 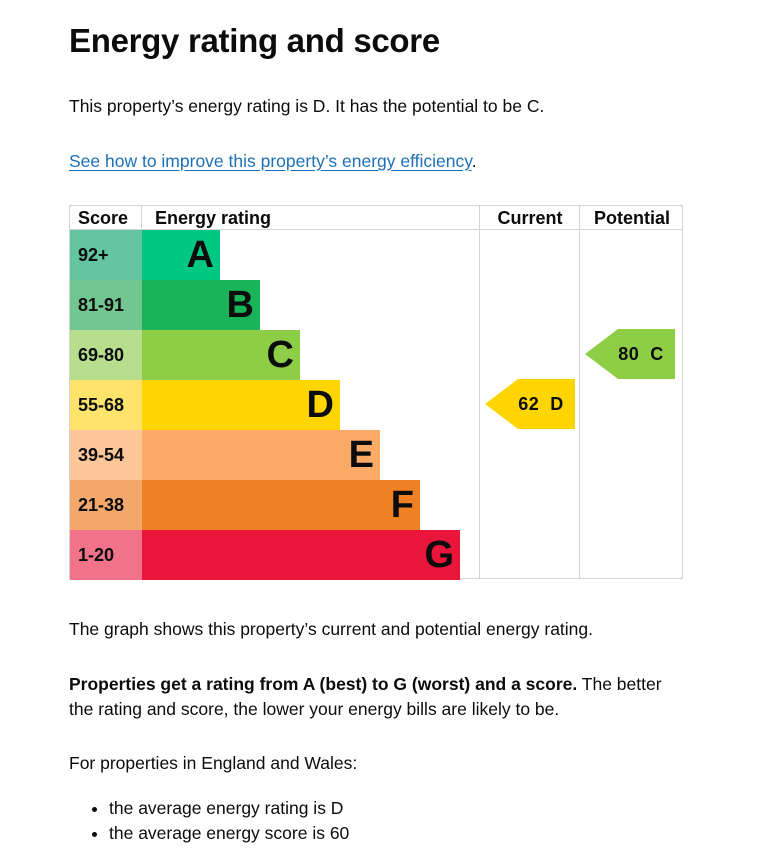 I want to click on score-range-f: 21-38, so click(x=106, y=505).